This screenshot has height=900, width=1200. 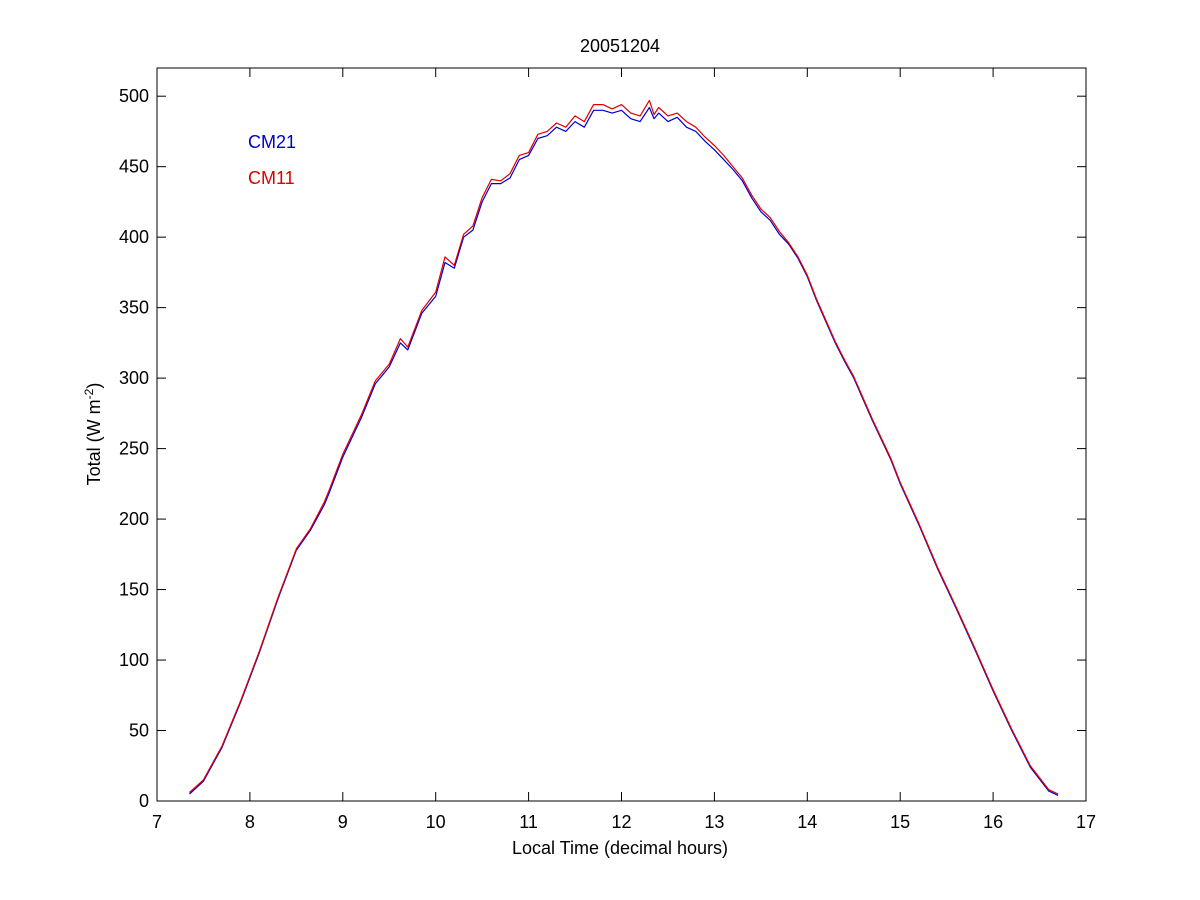 I want to click on y-tick-label: 100, so click(x=134, y=660).